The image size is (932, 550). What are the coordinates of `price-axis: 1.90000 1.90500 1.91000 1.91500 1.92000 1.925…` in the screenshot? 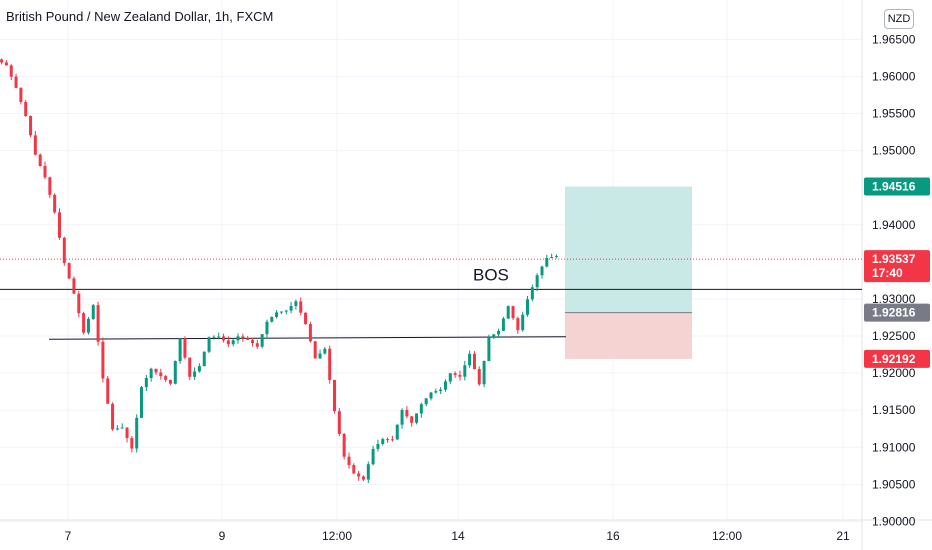 It's located at (894, 280).